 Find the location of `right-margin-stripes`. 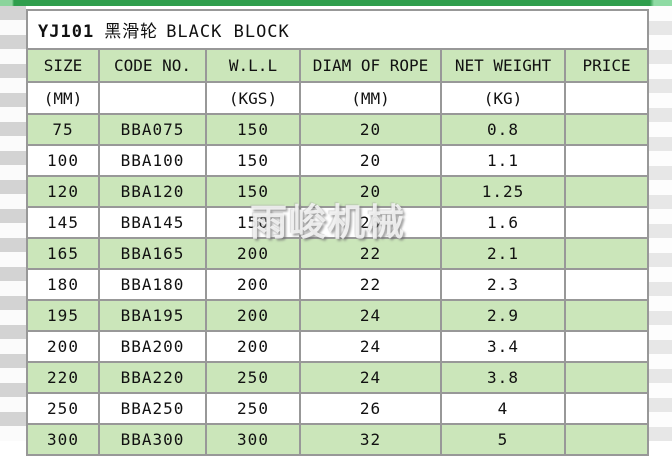

right-margin-stripes is located at coordinates (659, 223).